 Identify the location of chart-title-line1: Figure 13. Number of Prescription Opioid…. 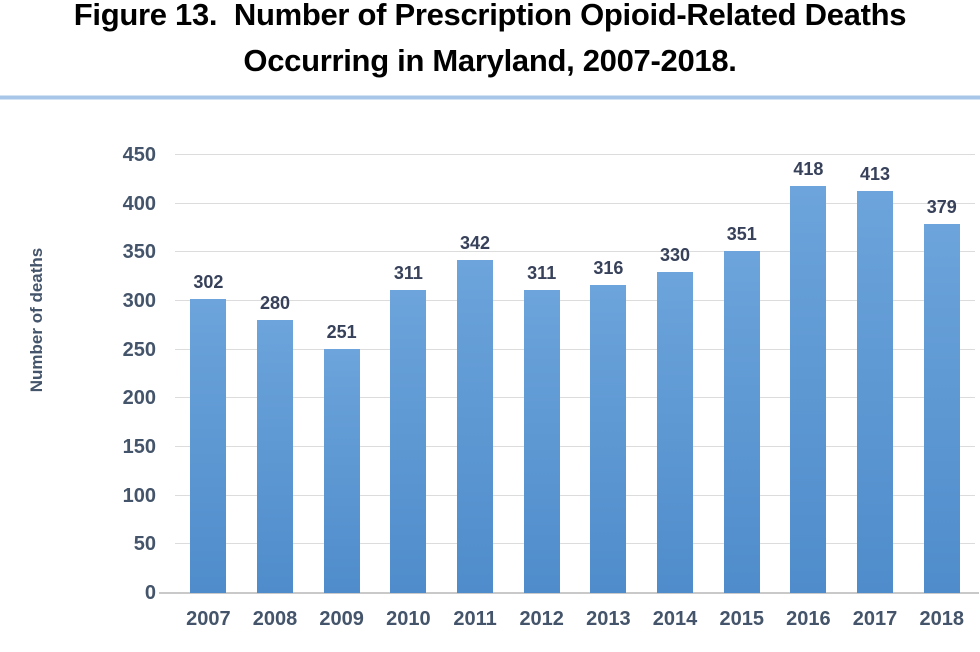
(490, 16).